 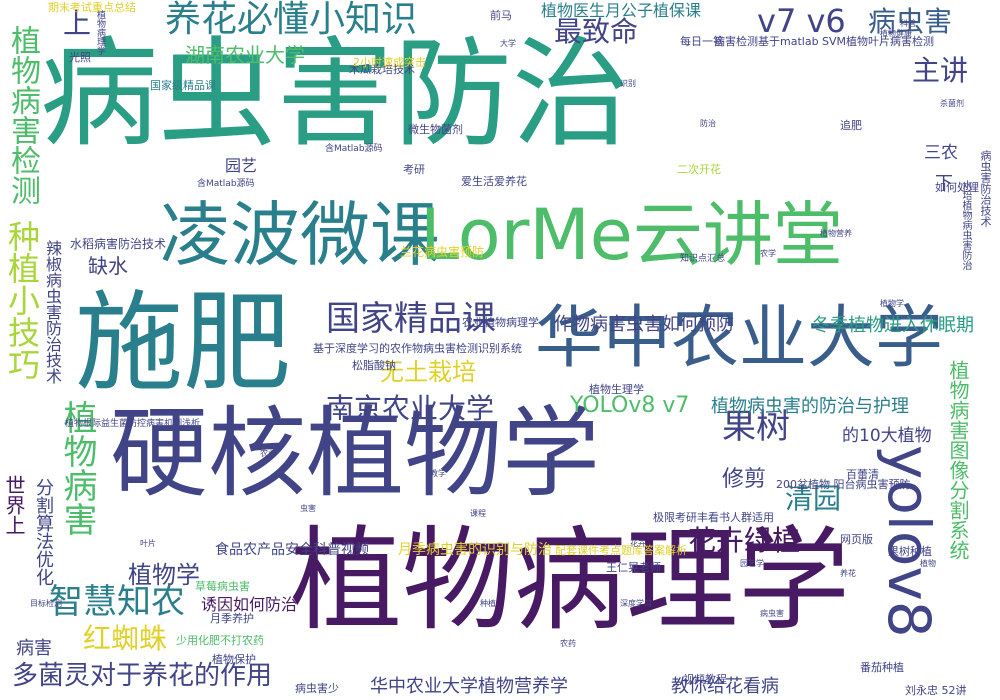 What do you see at coordinates (268, 453) in the screenshot?
I see `cloud-word: 农业` at bounding box center [268, 453].